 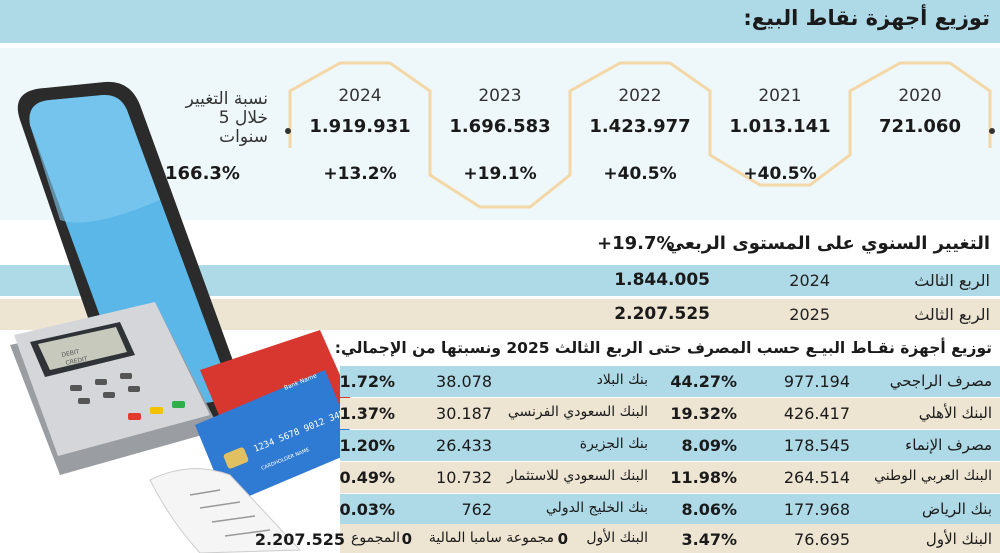 What do you see at coordinates (780, 96) in the screenshot?
I see `year-label: 2021` at bounding box center [780, 96].